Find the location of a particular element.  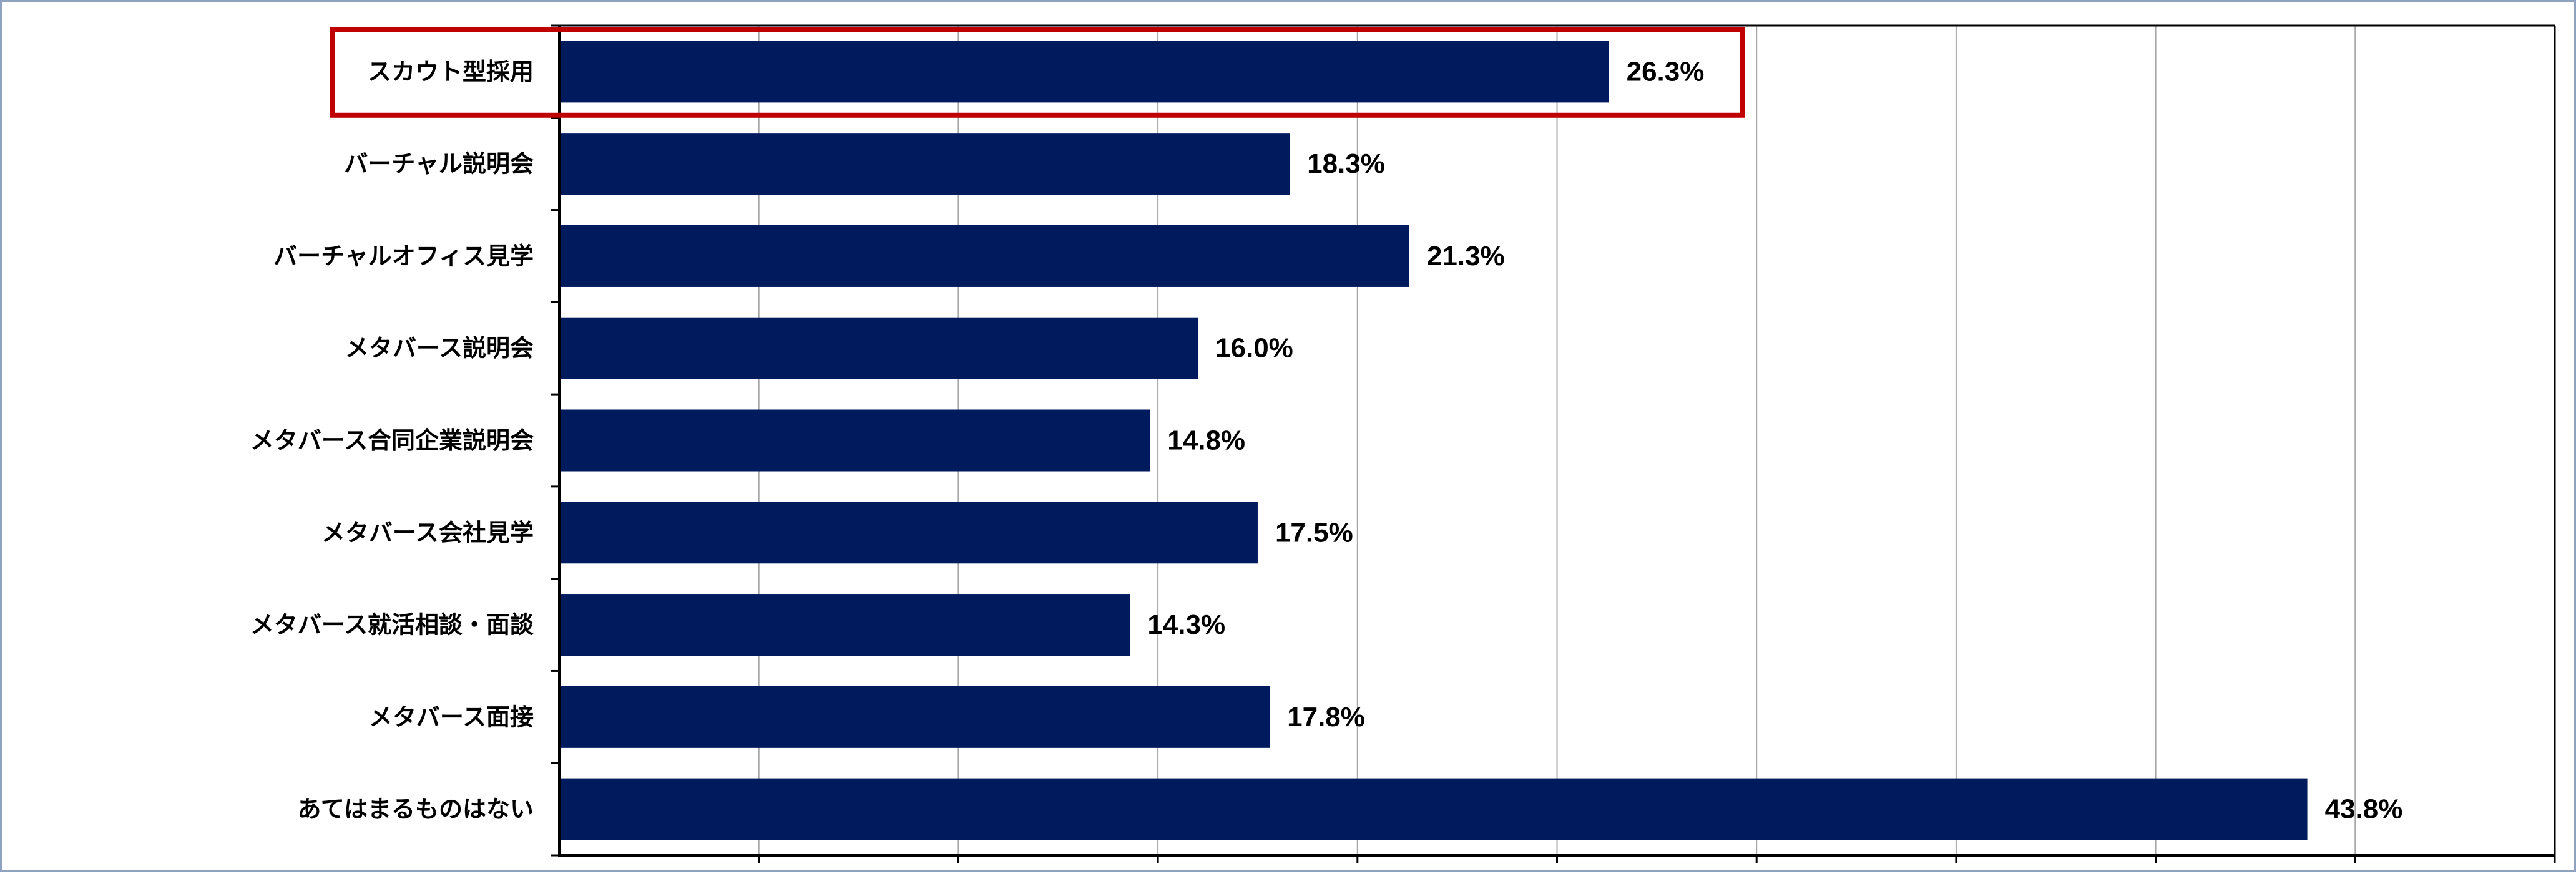

highlight-box is located at coordinates (1037, 72).